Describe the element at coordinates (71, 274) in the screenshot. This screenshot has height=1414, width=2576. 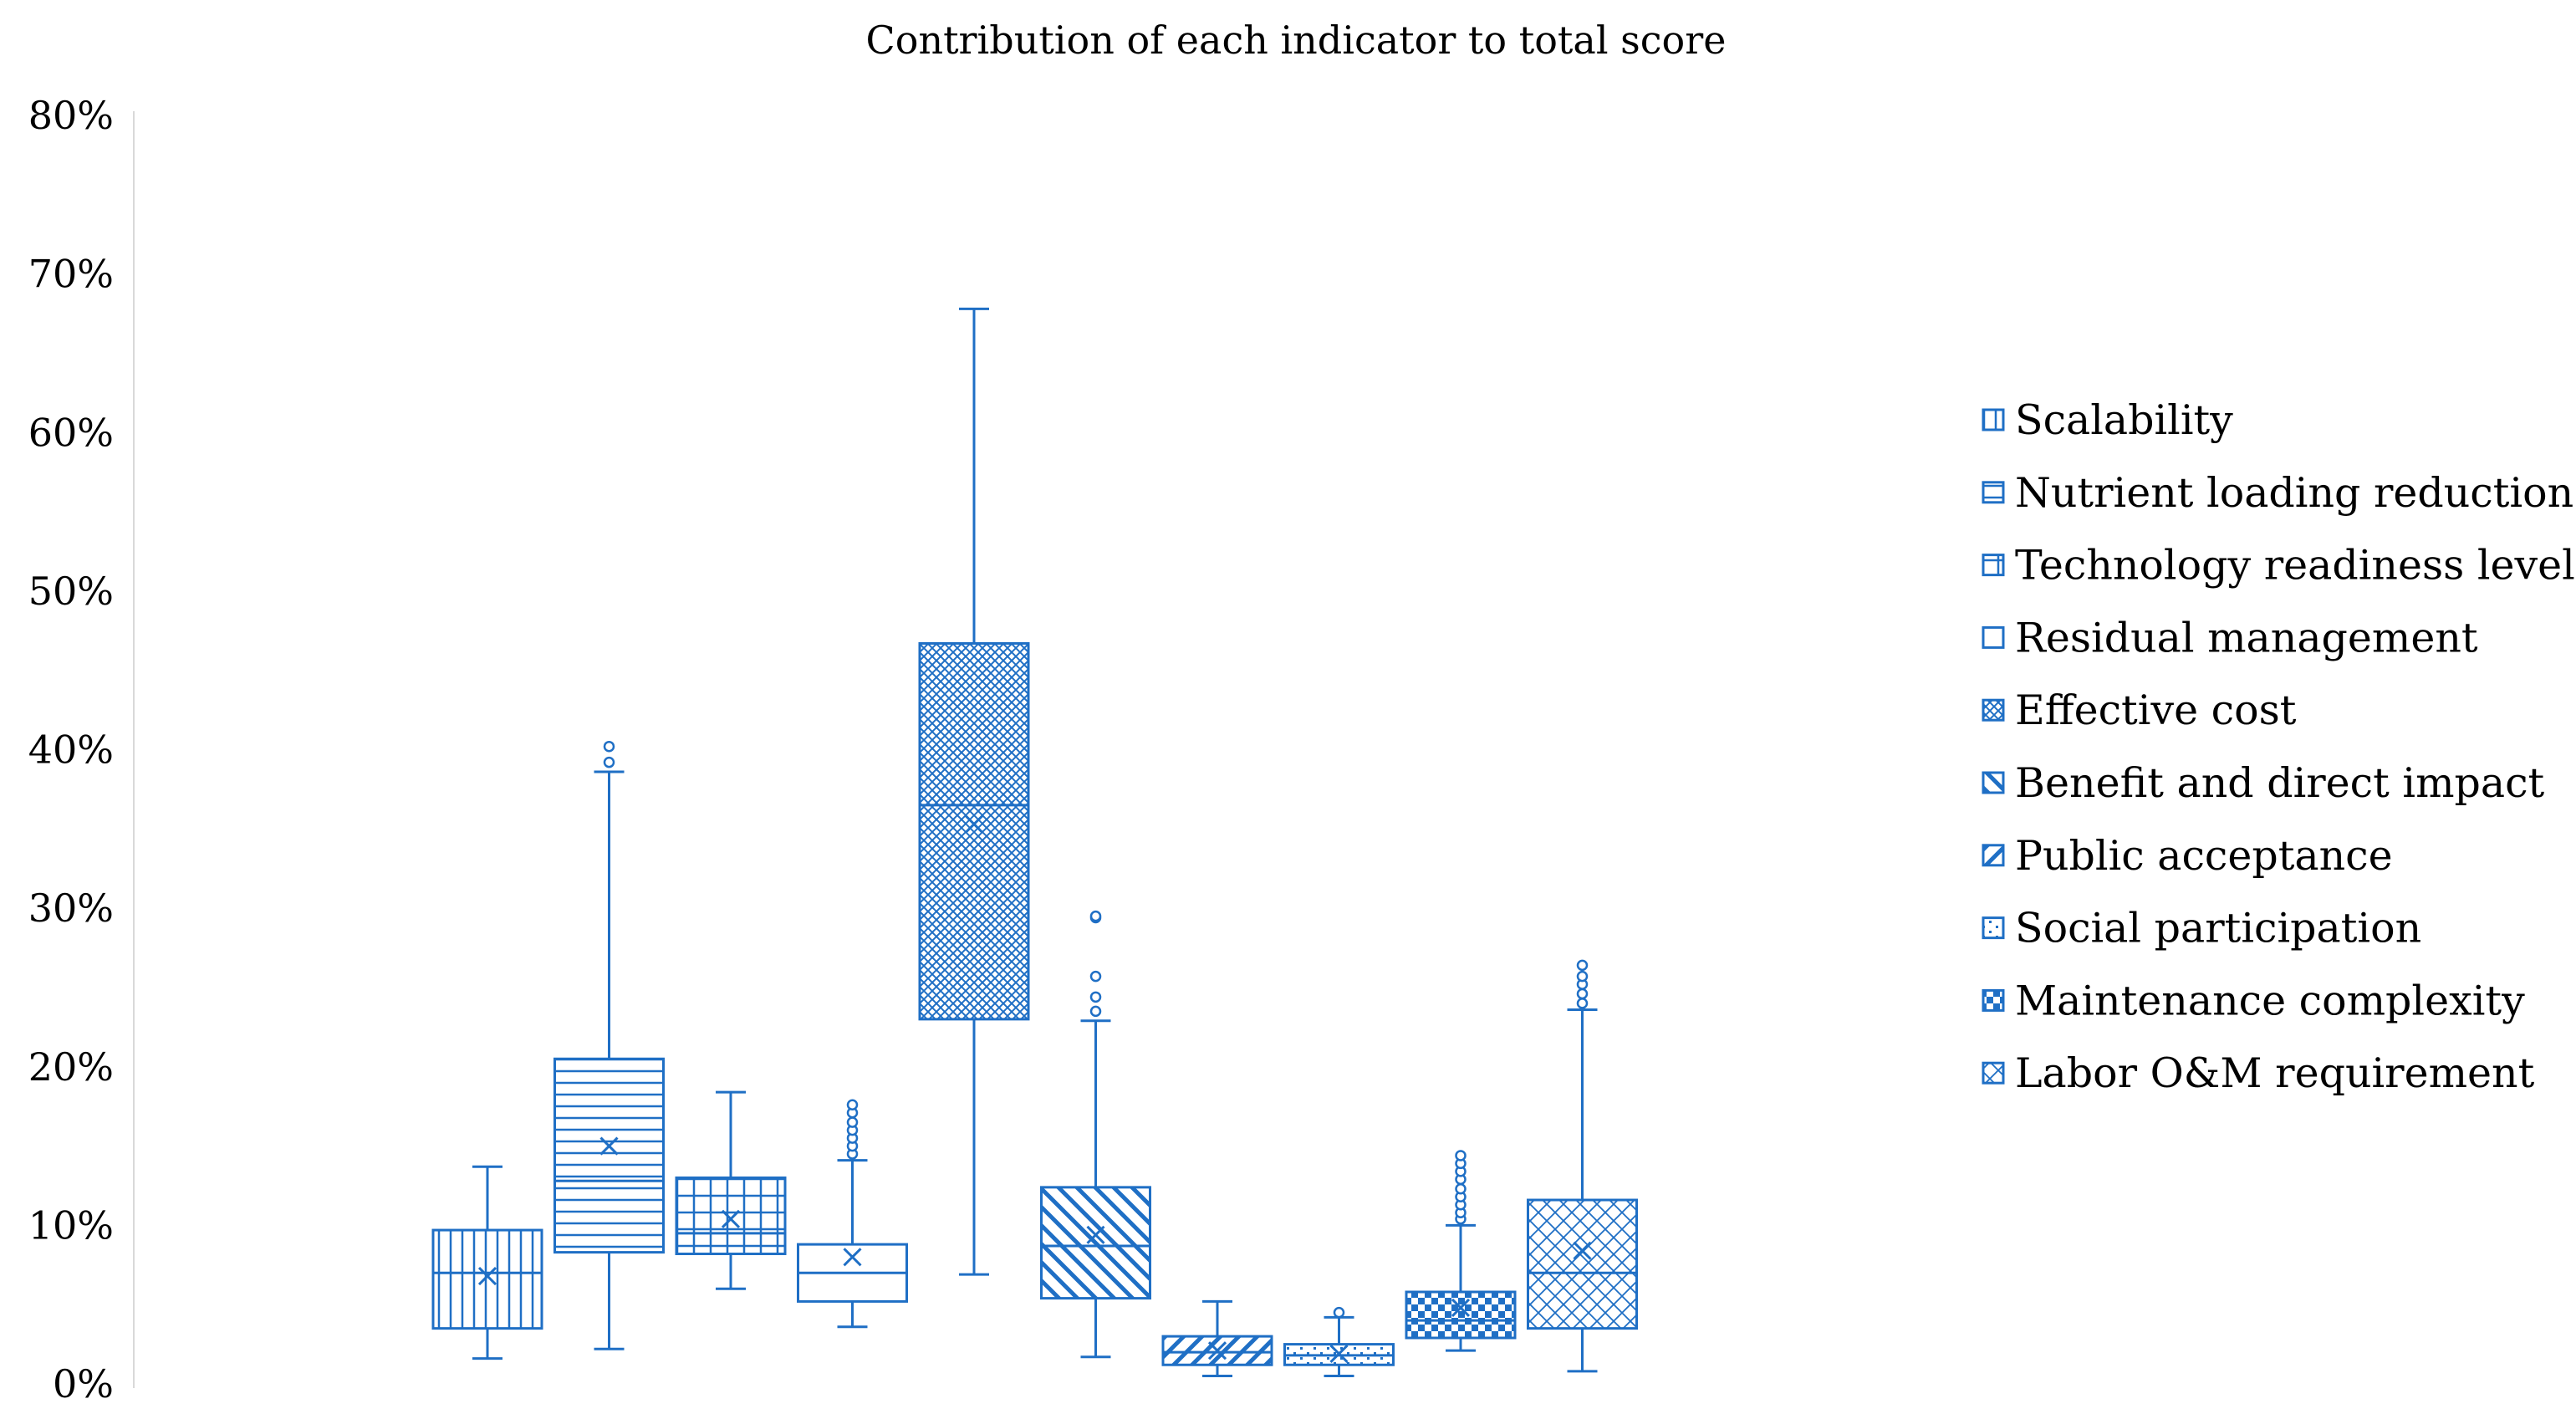
I see `y-tick-label: 70%` at that location.